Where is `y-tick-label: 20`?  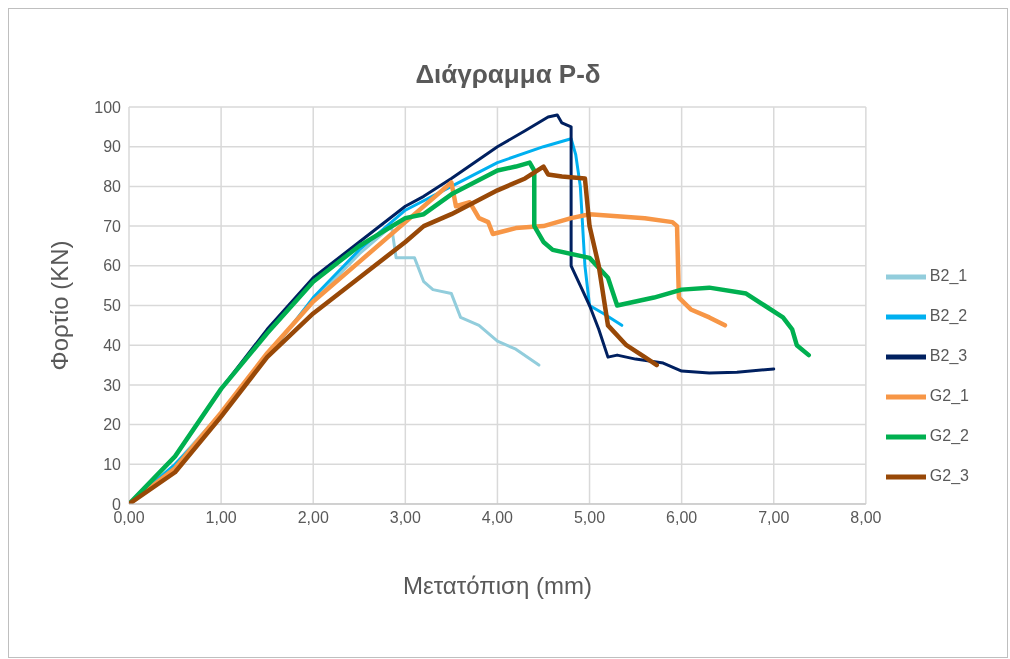 y-tick-label: 20 is located at coordinates (112, 425).